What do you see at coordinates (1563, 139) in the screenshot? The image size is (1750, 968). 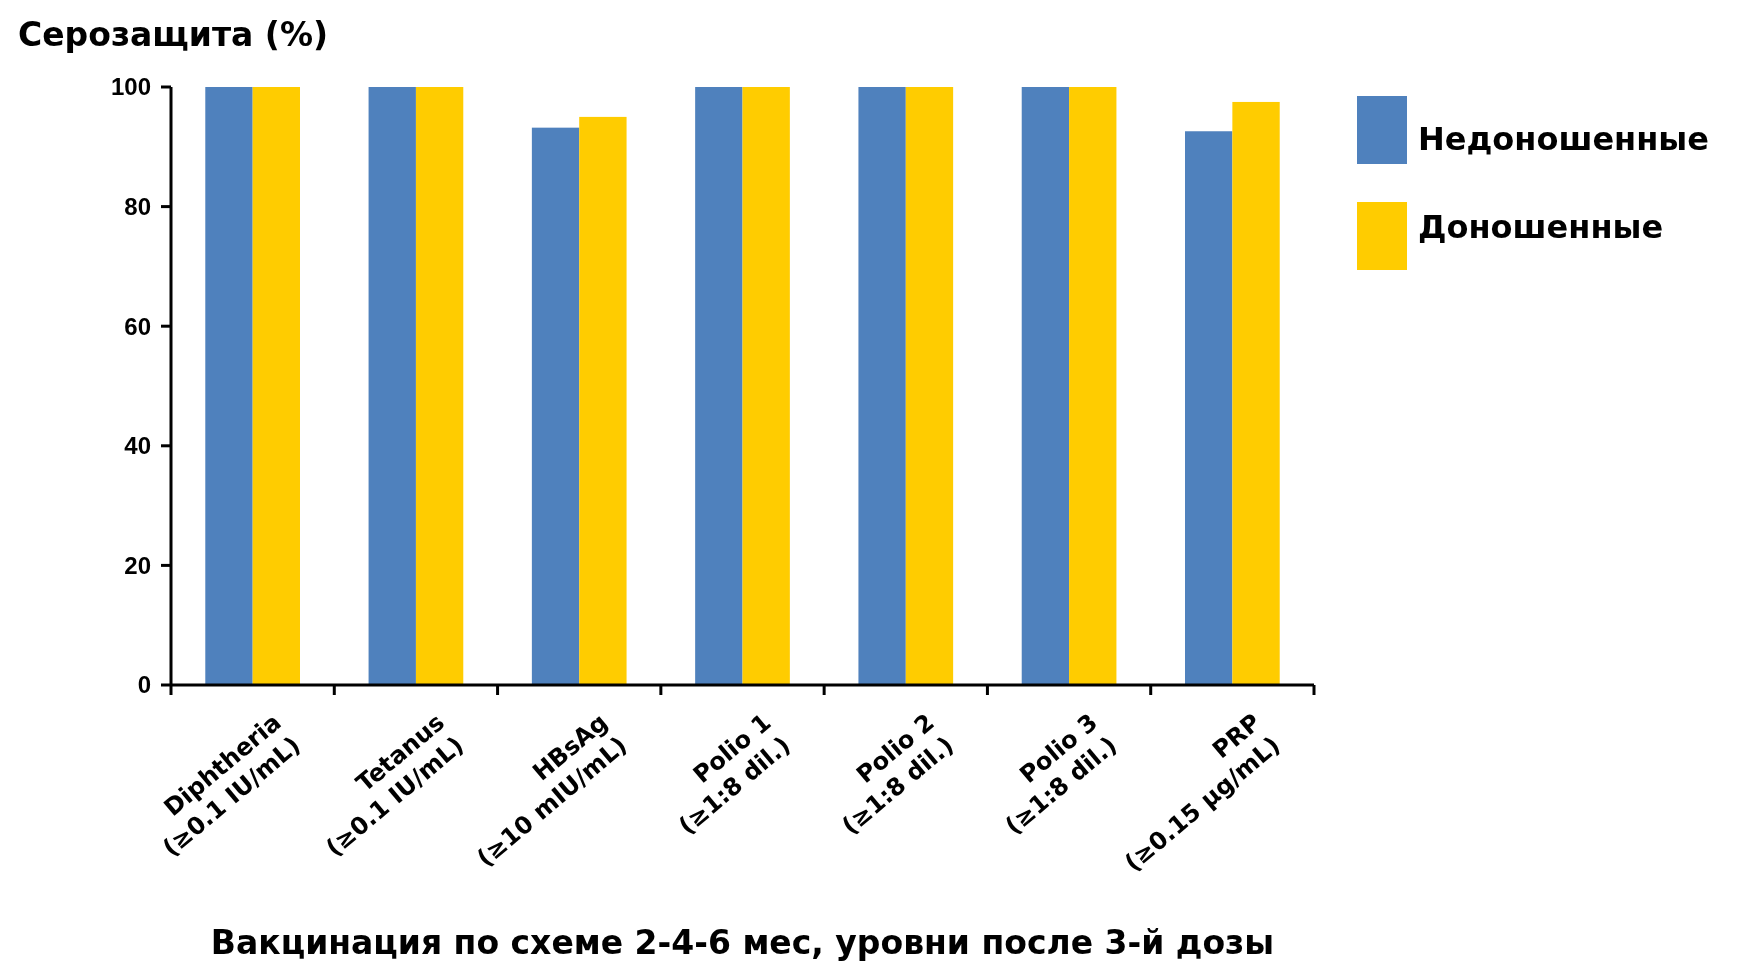 I see `legend-label: Недоношенные` at bounding box center [1563, 139].